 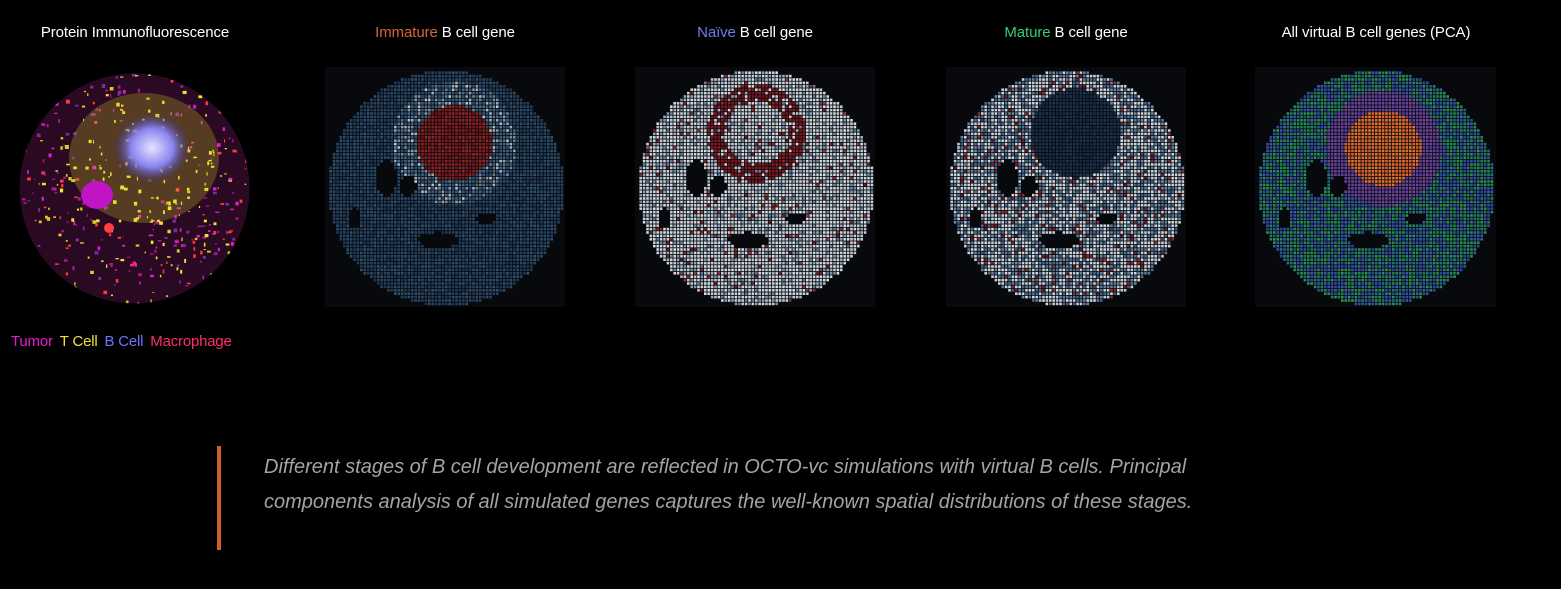 I want to click on stage-label: Naïve, so click(x=716, y=32).